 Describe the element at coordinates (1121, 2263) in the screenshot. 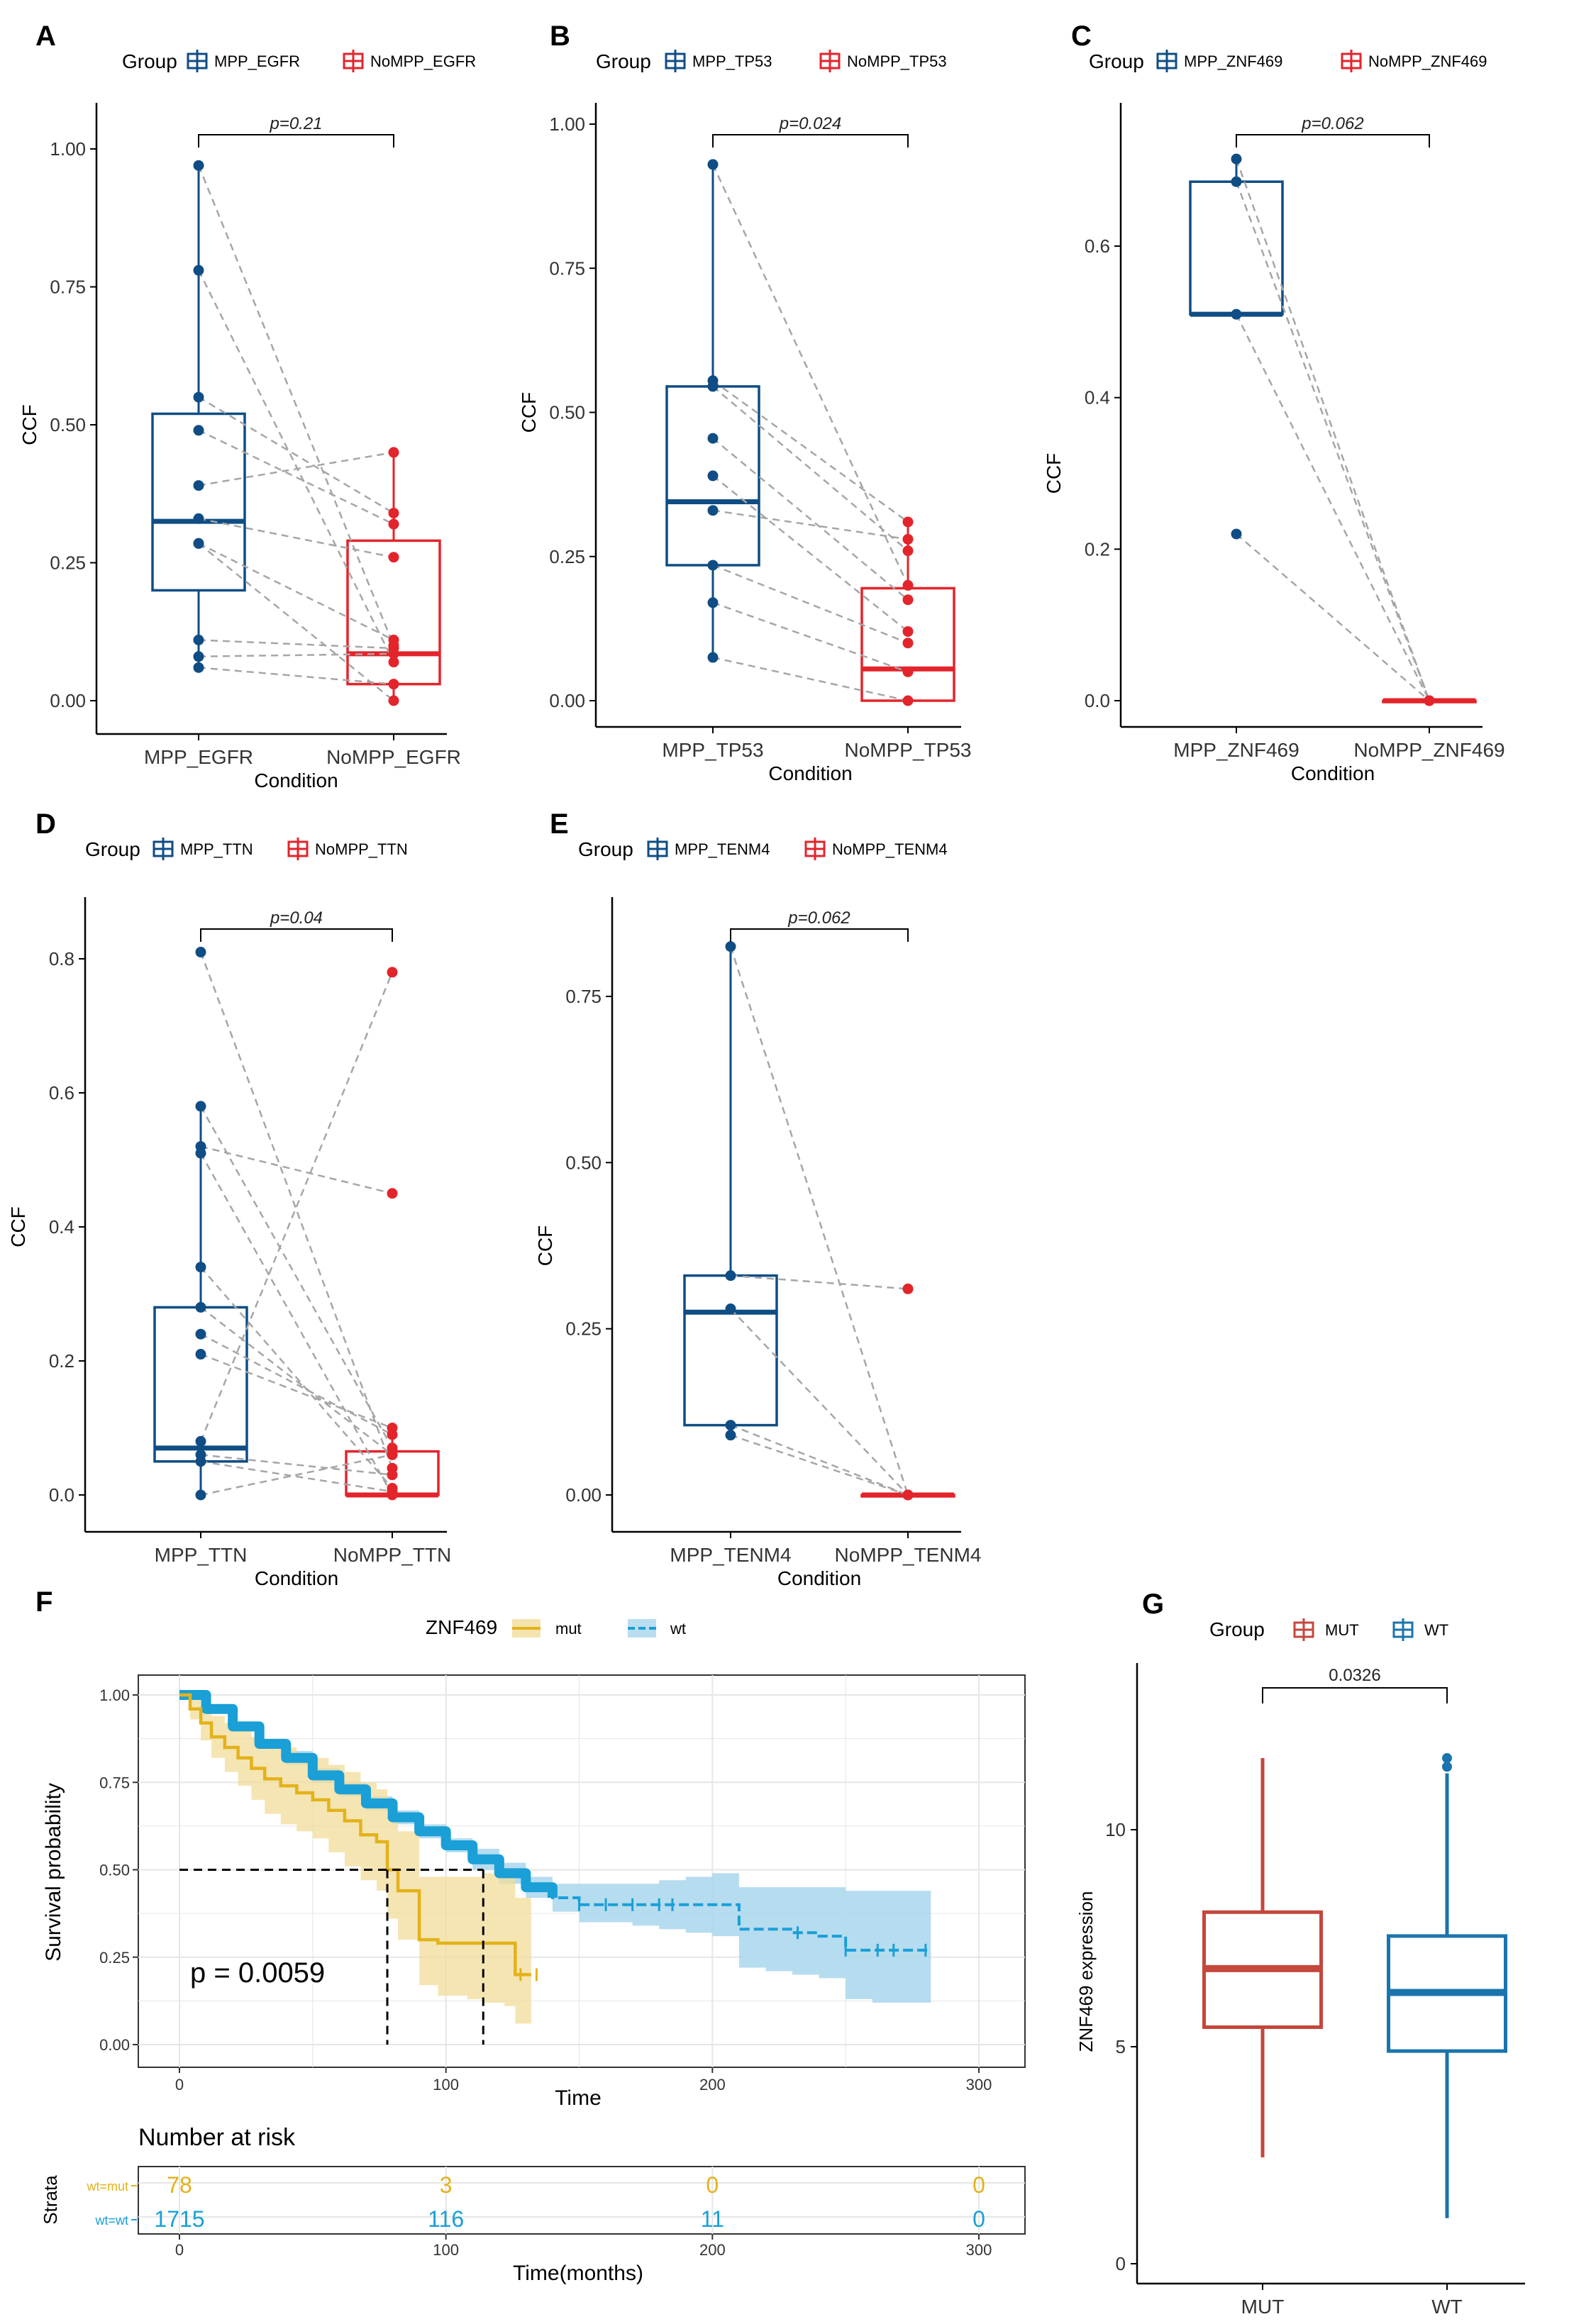

I see `y-tick-label: 0` at that location.